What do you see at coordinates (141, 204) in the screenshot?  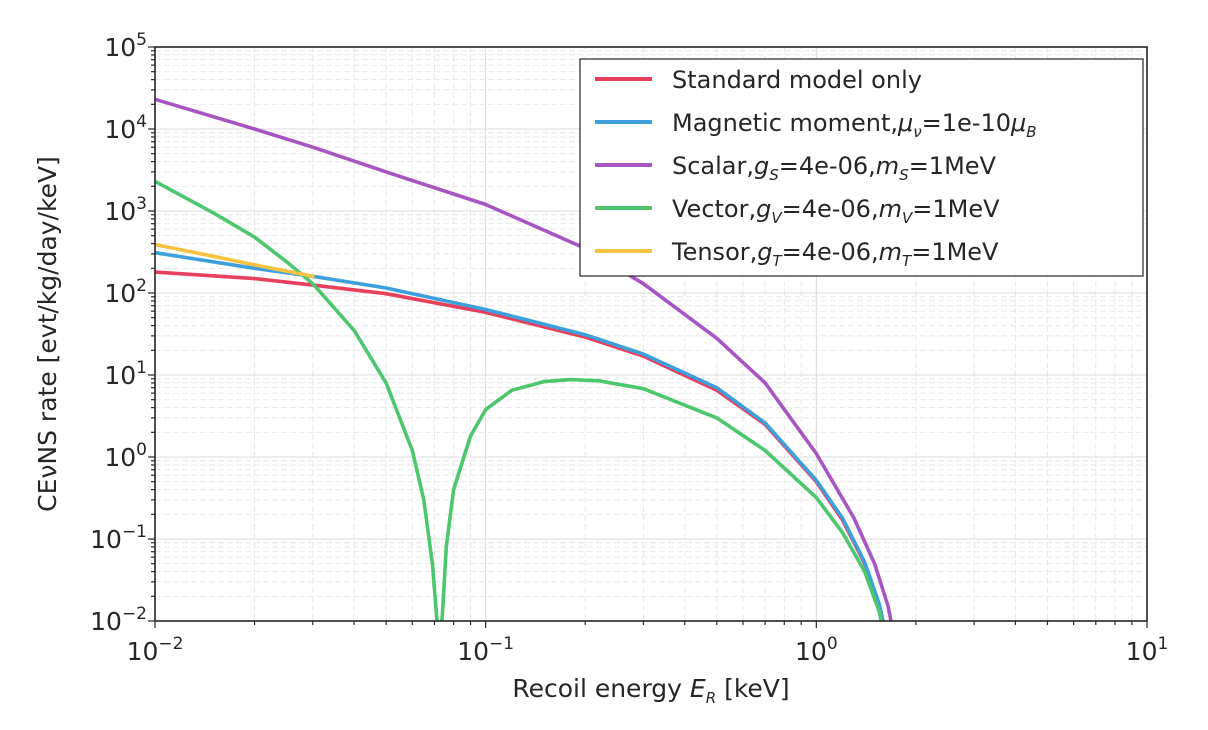 I see `y-tick-exponent: 3` at bounding box center [141, 204].